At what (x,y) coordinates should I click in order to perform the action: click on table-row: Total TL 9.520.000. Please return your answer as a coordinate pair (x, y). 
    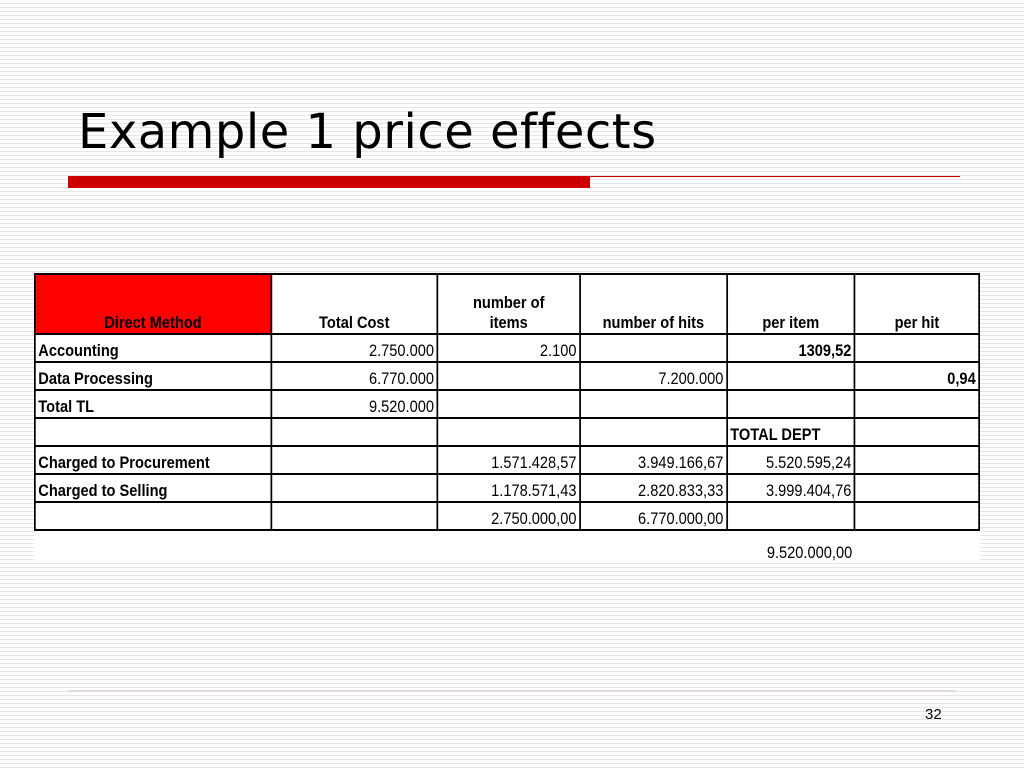
    Looking at the image, I should click on (507, 404).